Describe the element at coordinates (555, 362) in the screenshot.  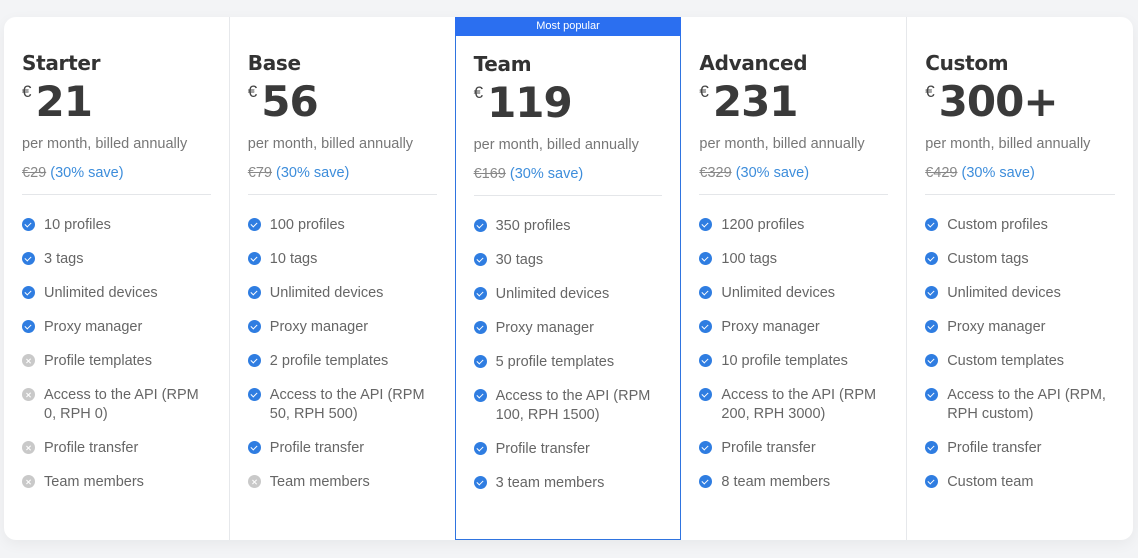
I see `feature-text: 5 profile templates` at that location.